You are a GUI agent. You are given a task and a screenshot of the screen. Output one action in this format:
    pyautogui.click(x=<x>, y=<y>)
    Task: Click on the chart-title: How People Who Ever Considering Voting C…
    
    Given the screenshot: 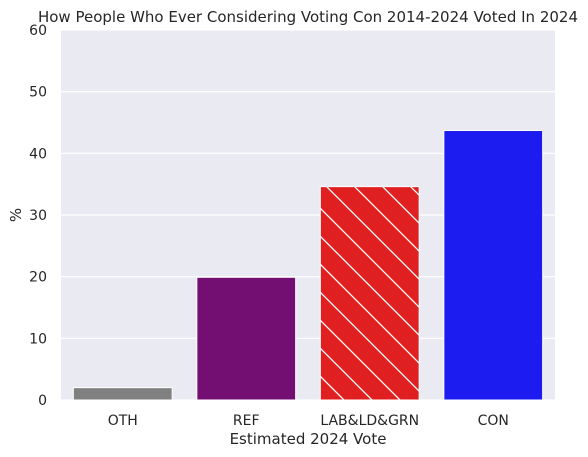 What is the action you would take?
    pyautogui.click(x=308, y=17)
    